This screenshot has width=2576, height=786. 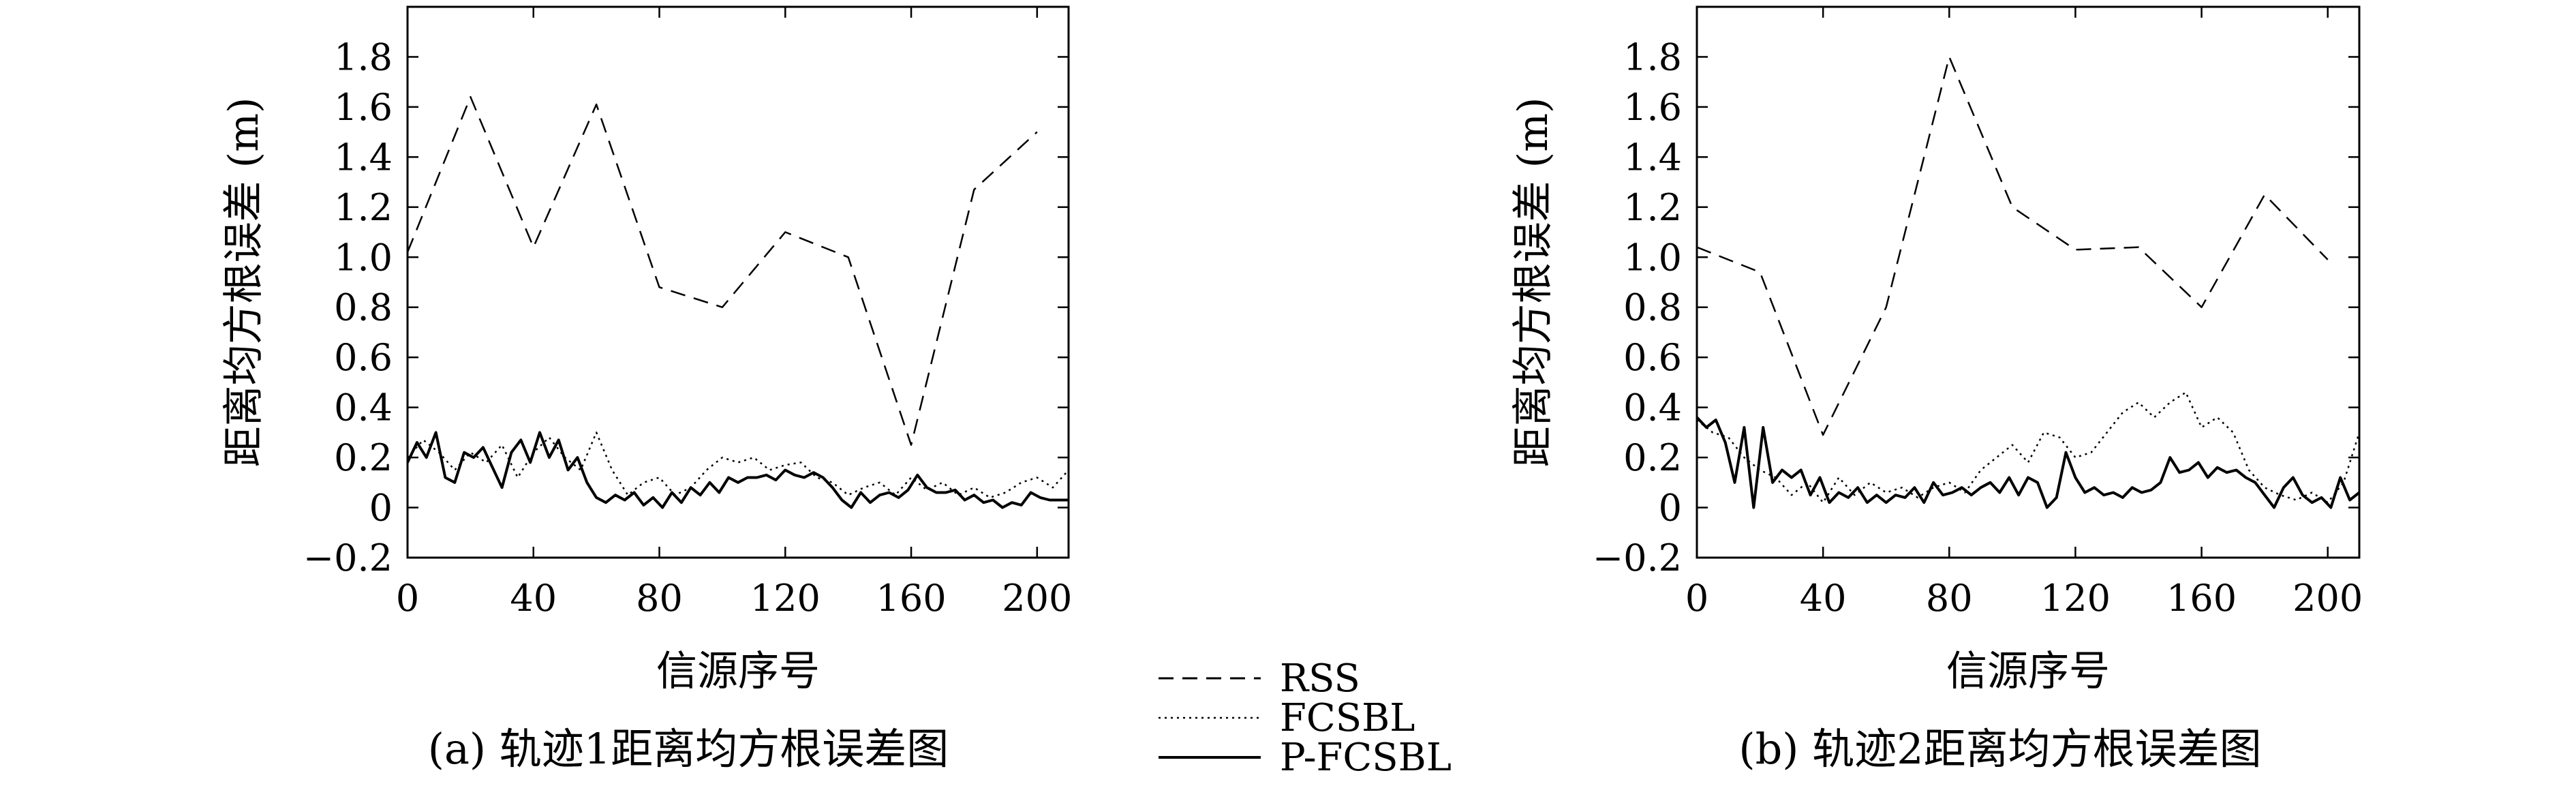 I want to click on chart-caption: (a) 轨迹1距离均方根误差图, so click(x=688, y=749).